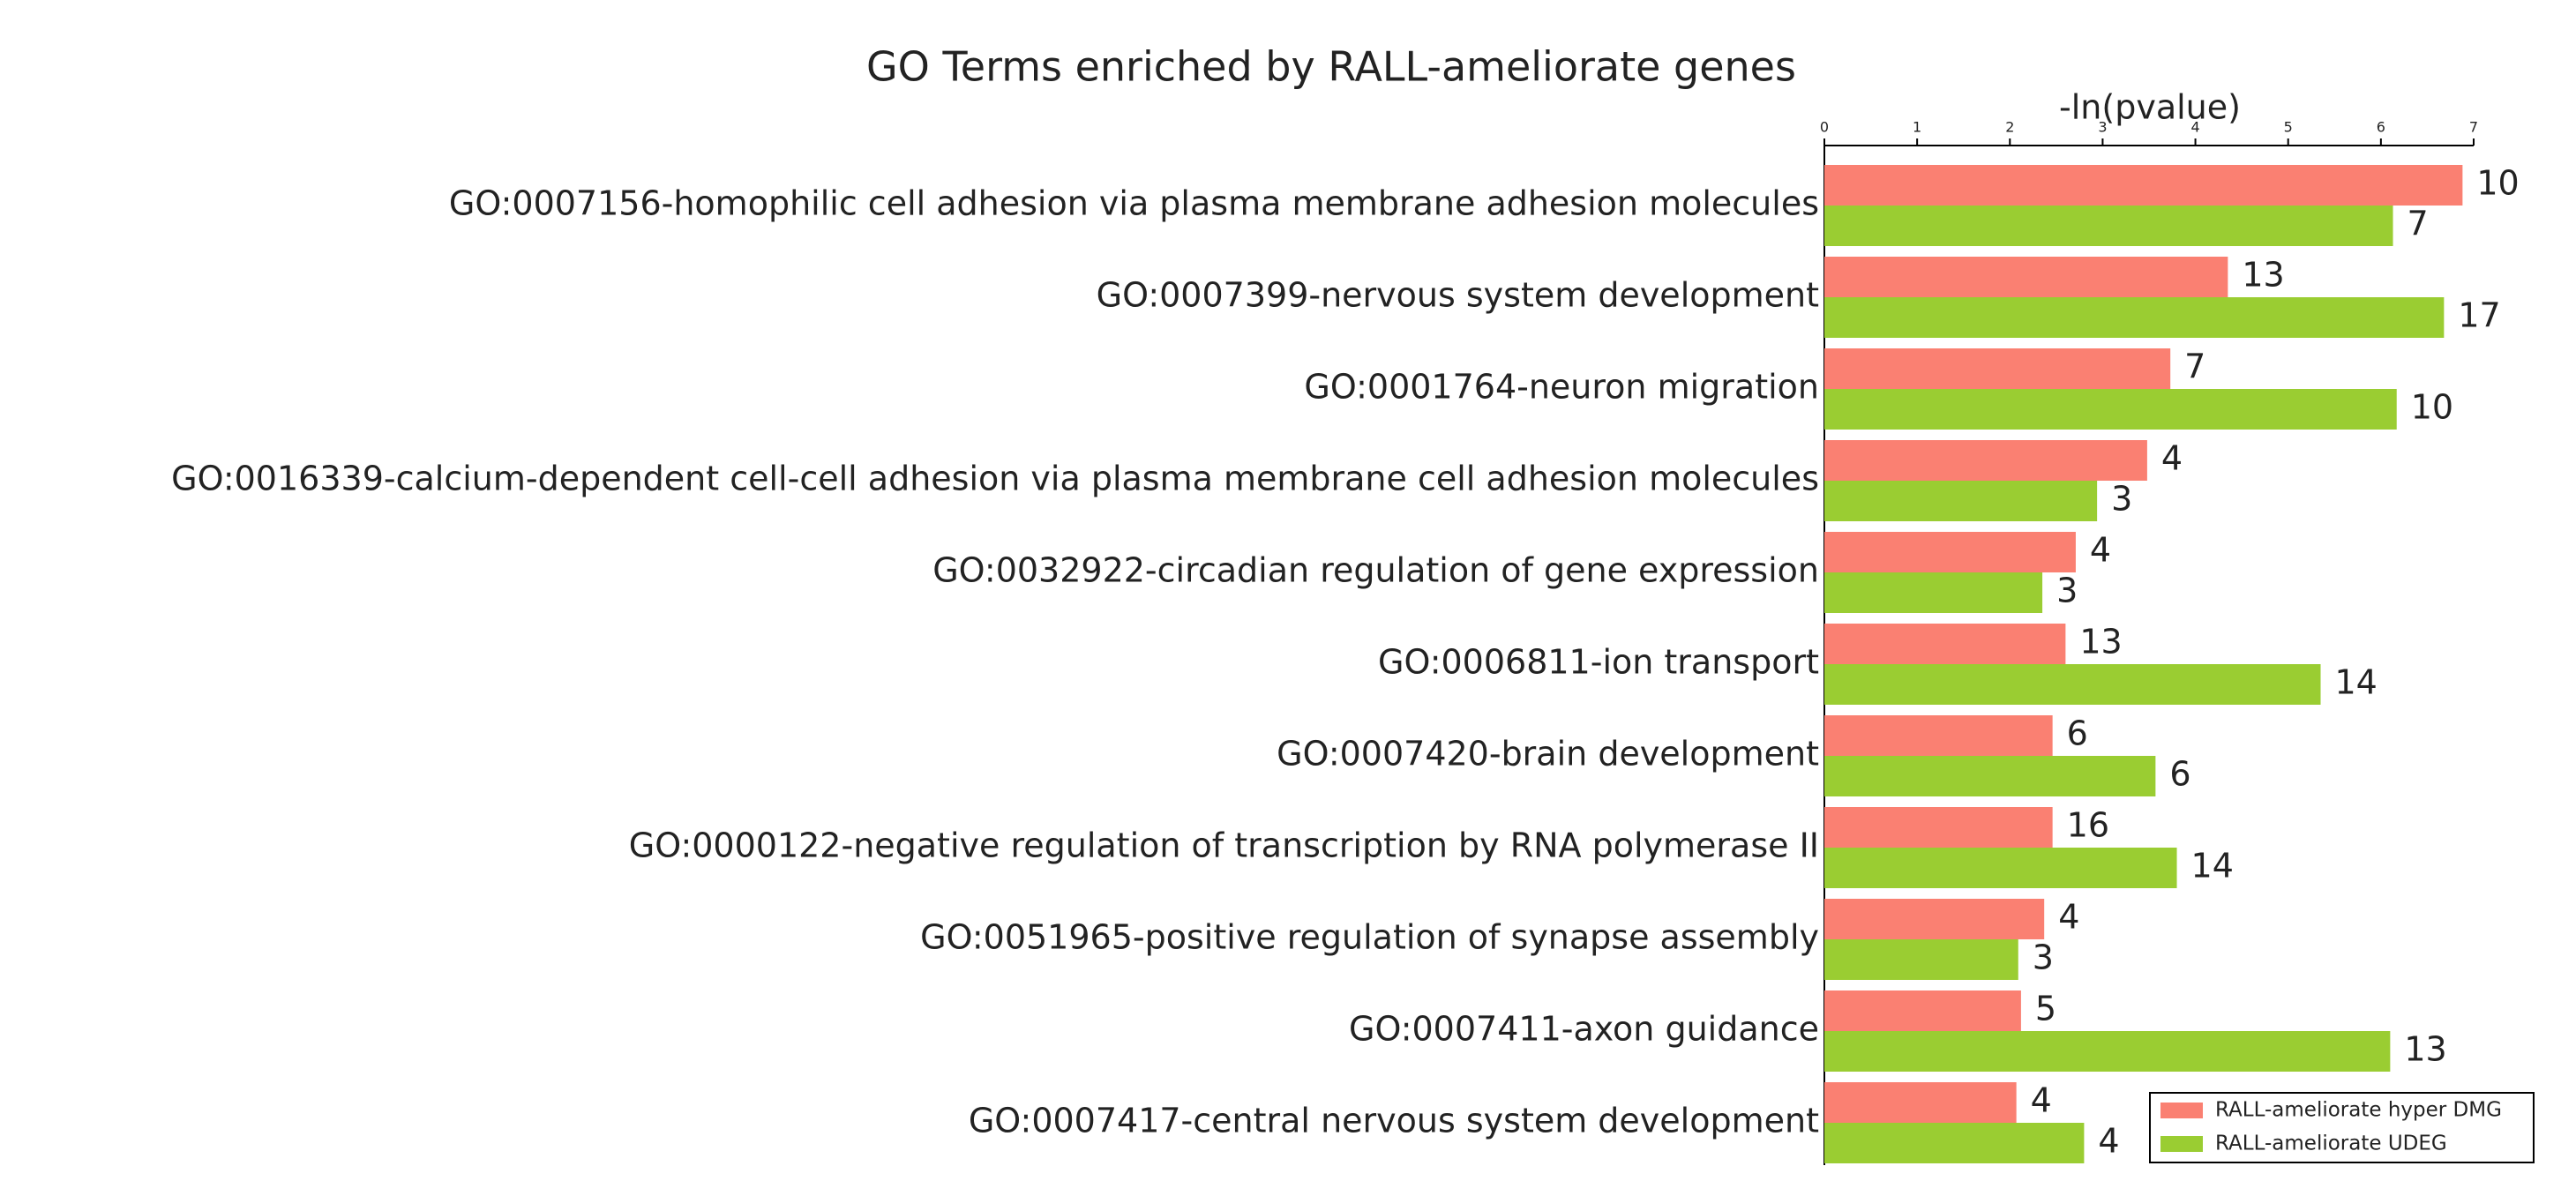 This screenshot has width=2576, height=1196. I want to click on data-label: 16, so click(2088, 825).